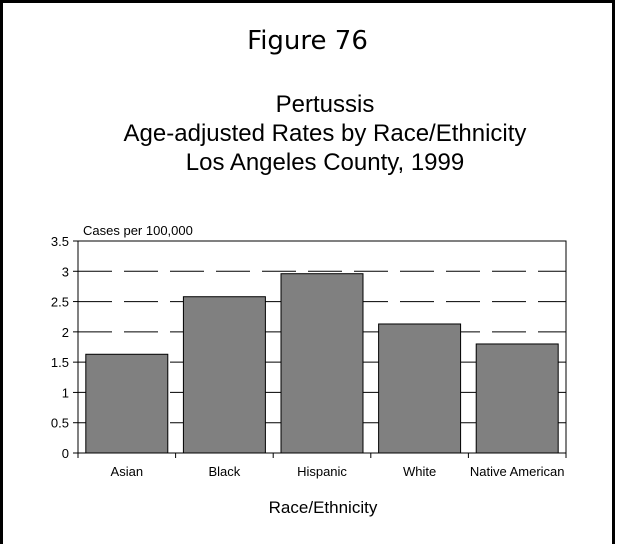 The height and width of the screenshot is (544, 619). What do you see at coordinates (225, 471) in the screenshot?
I see `x-tick-label: Black` at bounding box center [225, 471].